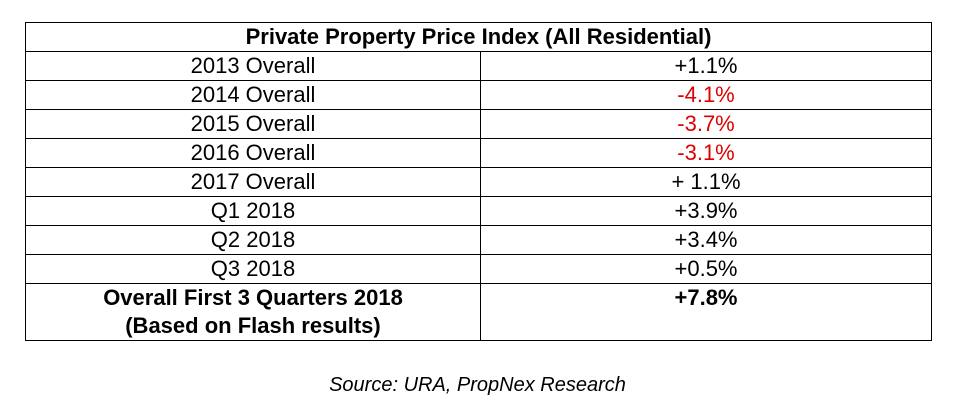 The width and height of the screenshot is (955, 420). What do you see at coordinates (253, 325) in the screenshot?
I see `total-label-line2: (Based on Flash results)` at bounding box center [253, 325].